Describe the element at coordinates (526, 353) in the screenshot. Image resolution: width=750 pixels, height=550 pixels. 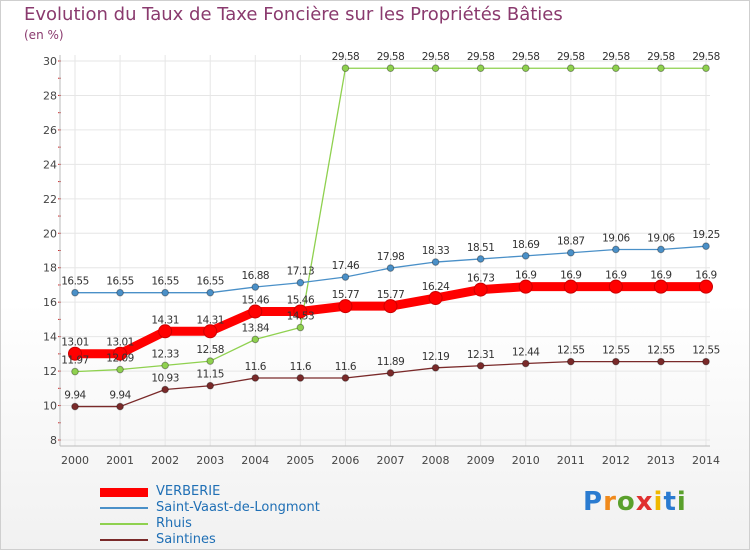
I see `data-label: 12.44` at that location.